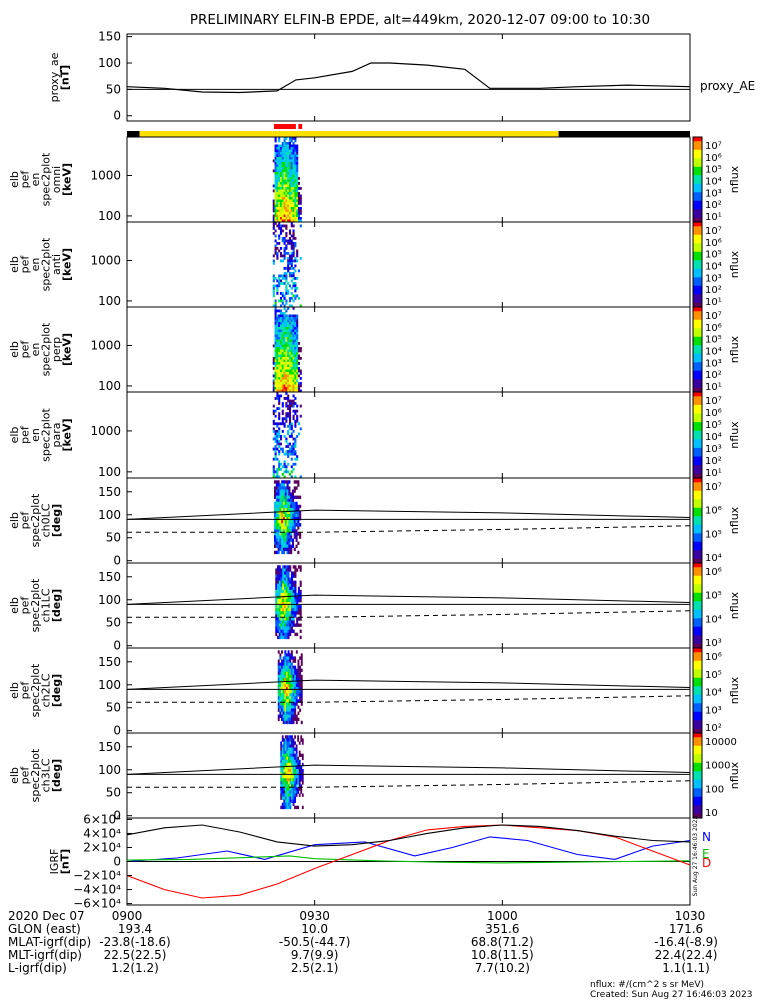 This screenshot has width=775, height=1000. I want to click on y-axis-label: en, so click(35, 435).